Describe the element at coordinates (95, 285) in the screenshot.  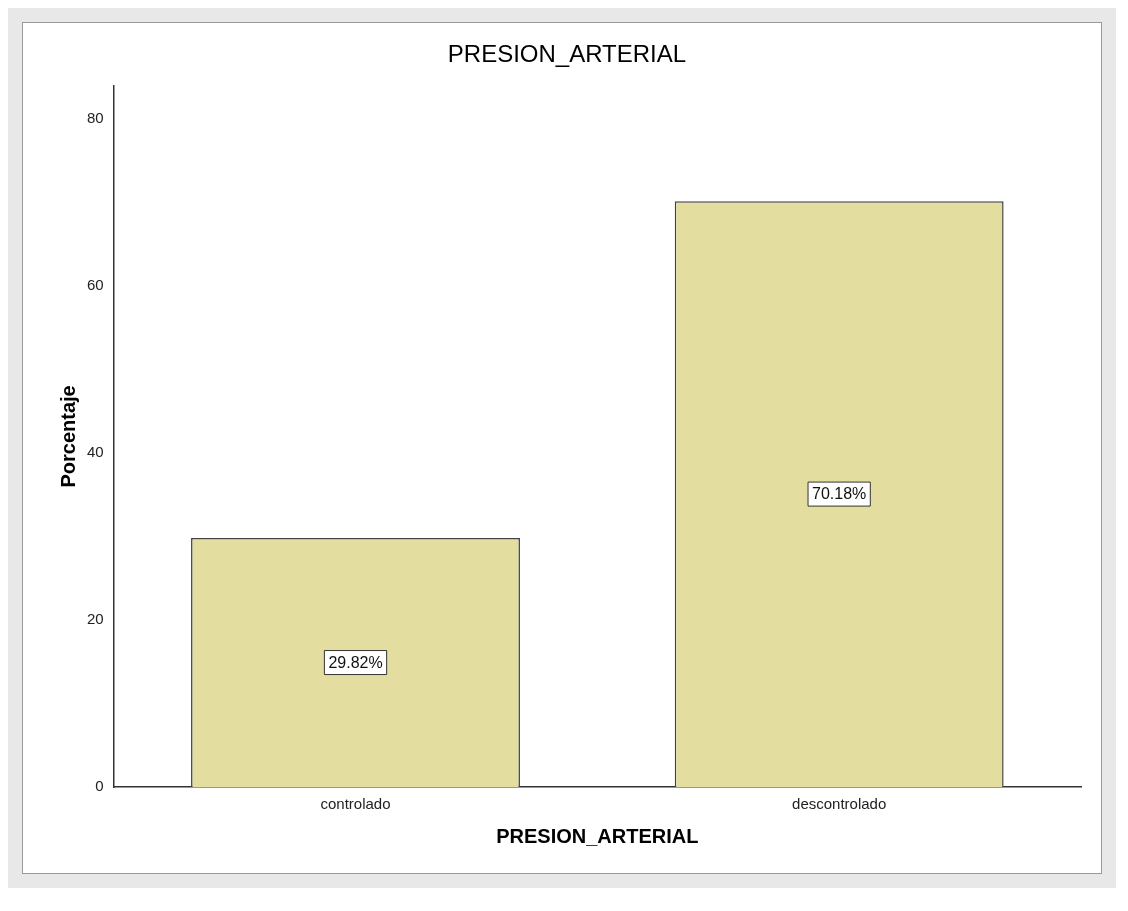
I see `y-tick-label: 60` at that location.